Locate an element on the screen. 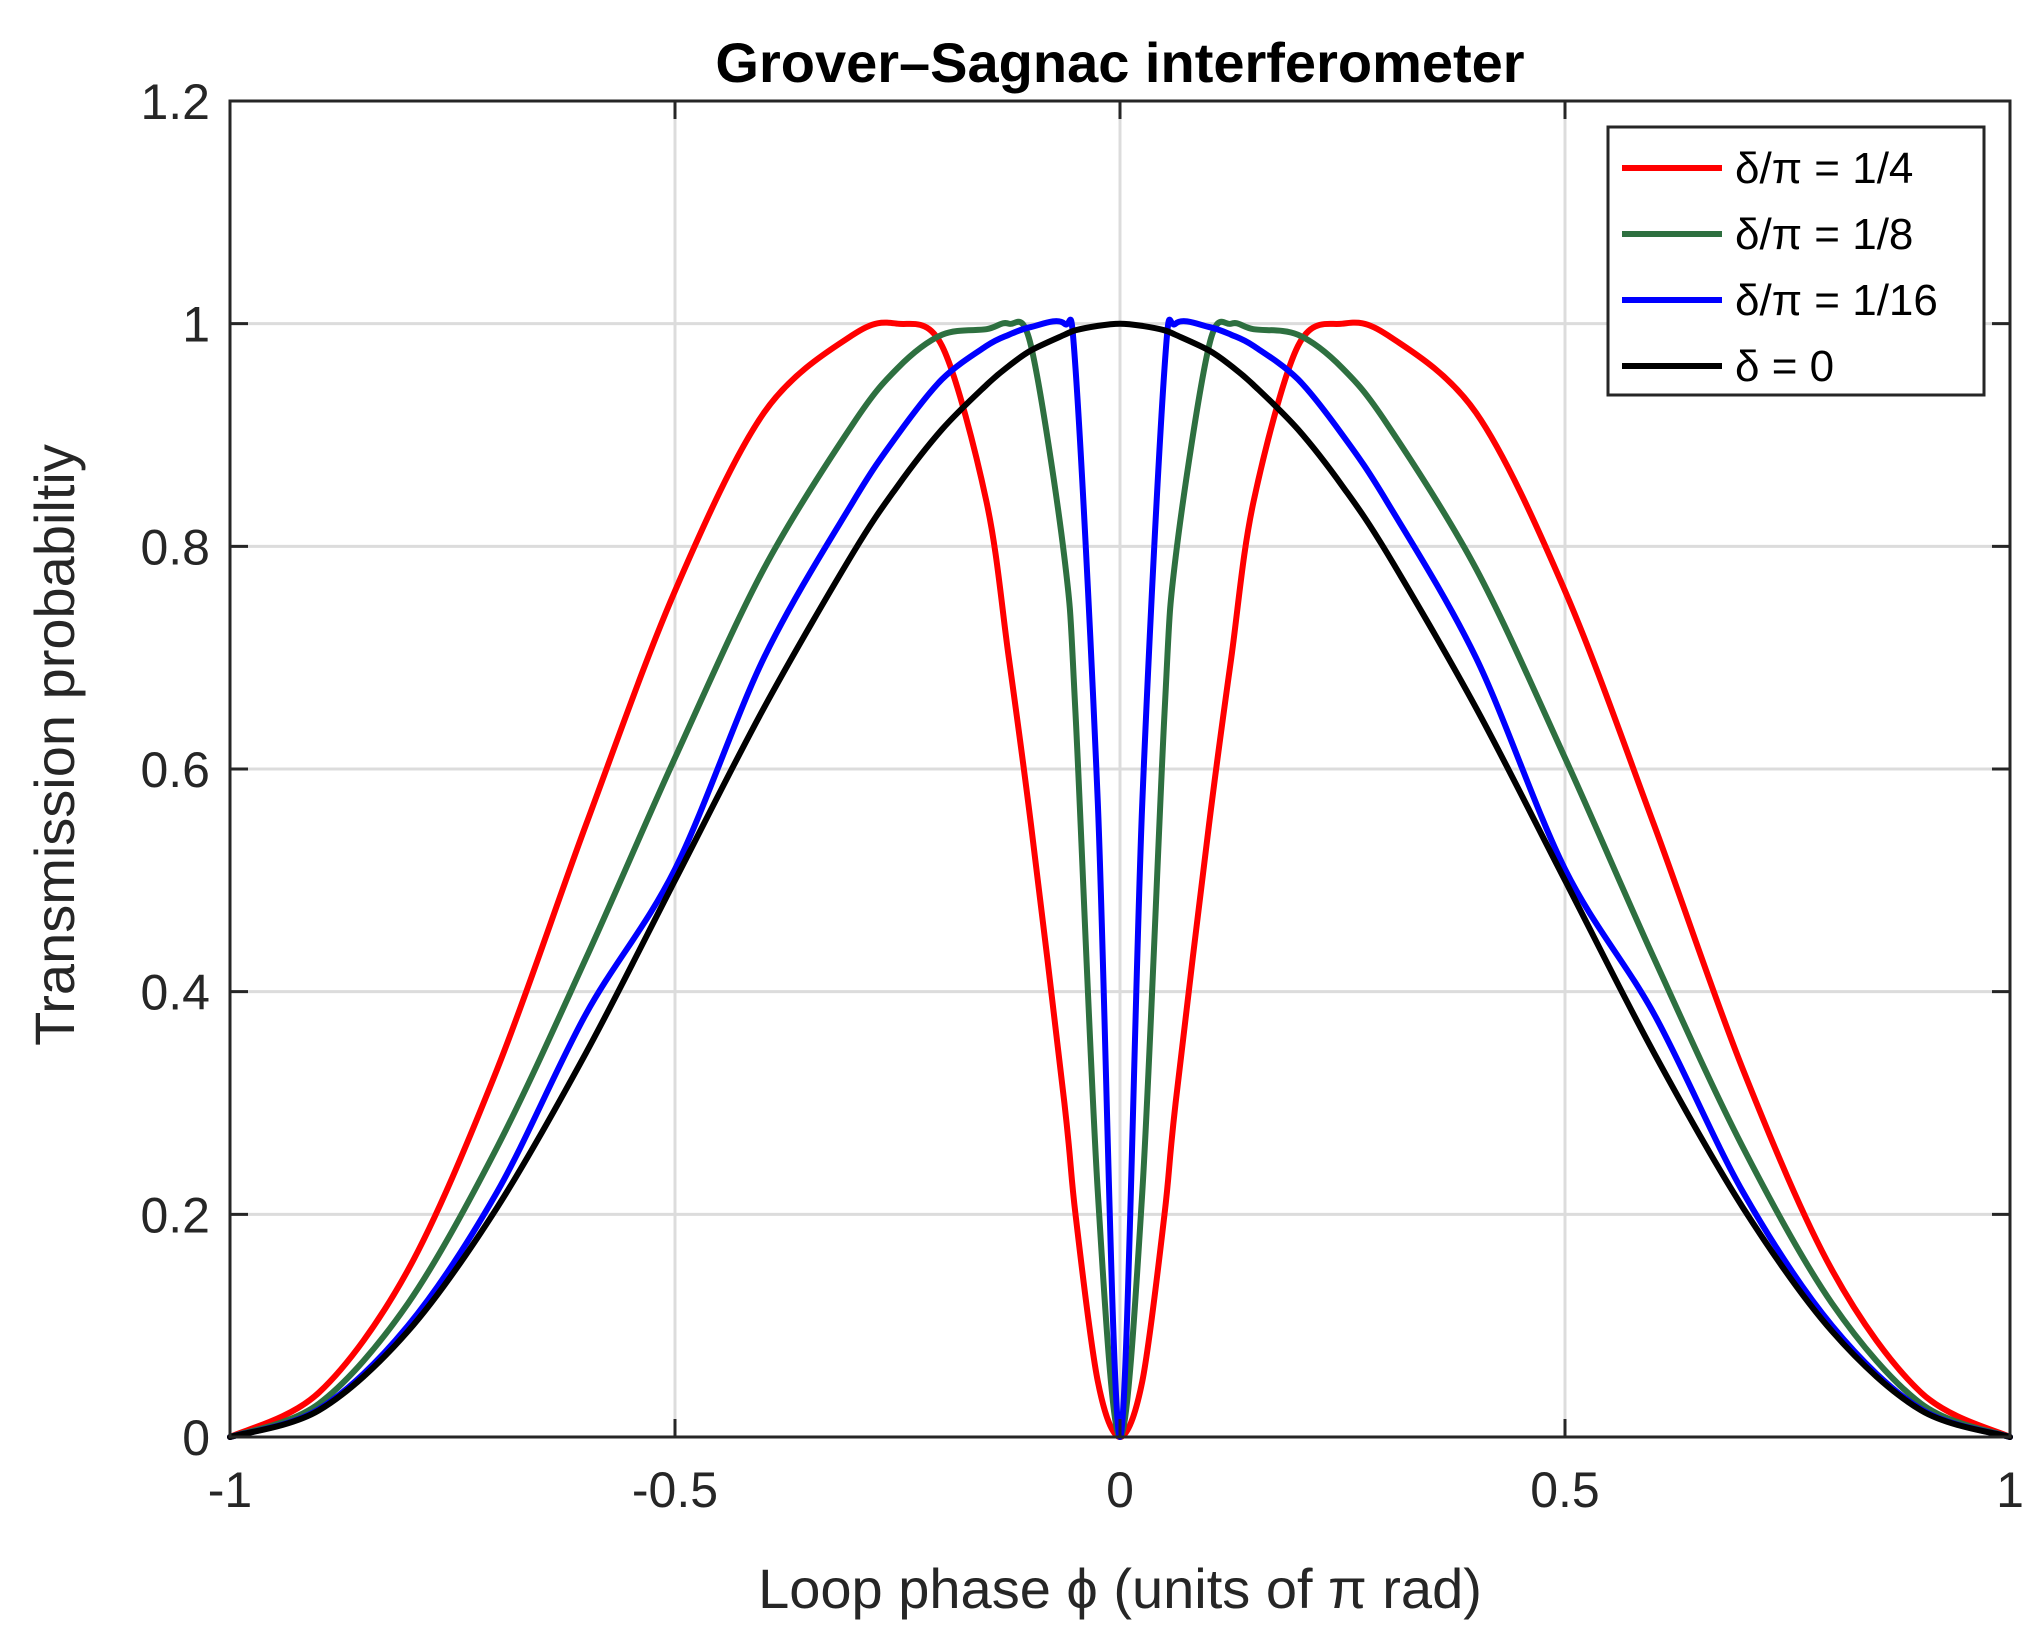 This screenshot has height=1633, width=2040. x-axis-title: Loop phase ϕ (units of π rad) is located at coordinates (1120, 1588).